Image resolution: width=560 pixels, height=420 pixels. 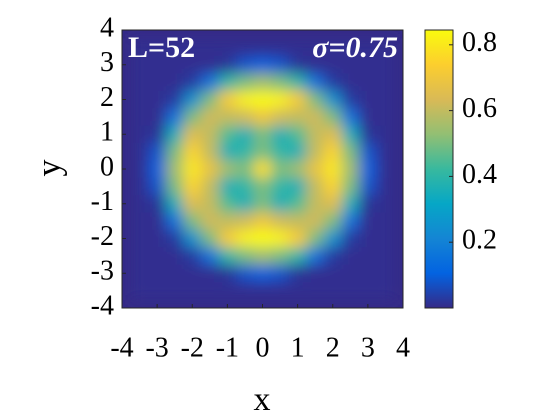 What do you see at coordinates (102, 236) in the screenshot?
I see `y-tick-label: -2` at bounding box center [102, 236].